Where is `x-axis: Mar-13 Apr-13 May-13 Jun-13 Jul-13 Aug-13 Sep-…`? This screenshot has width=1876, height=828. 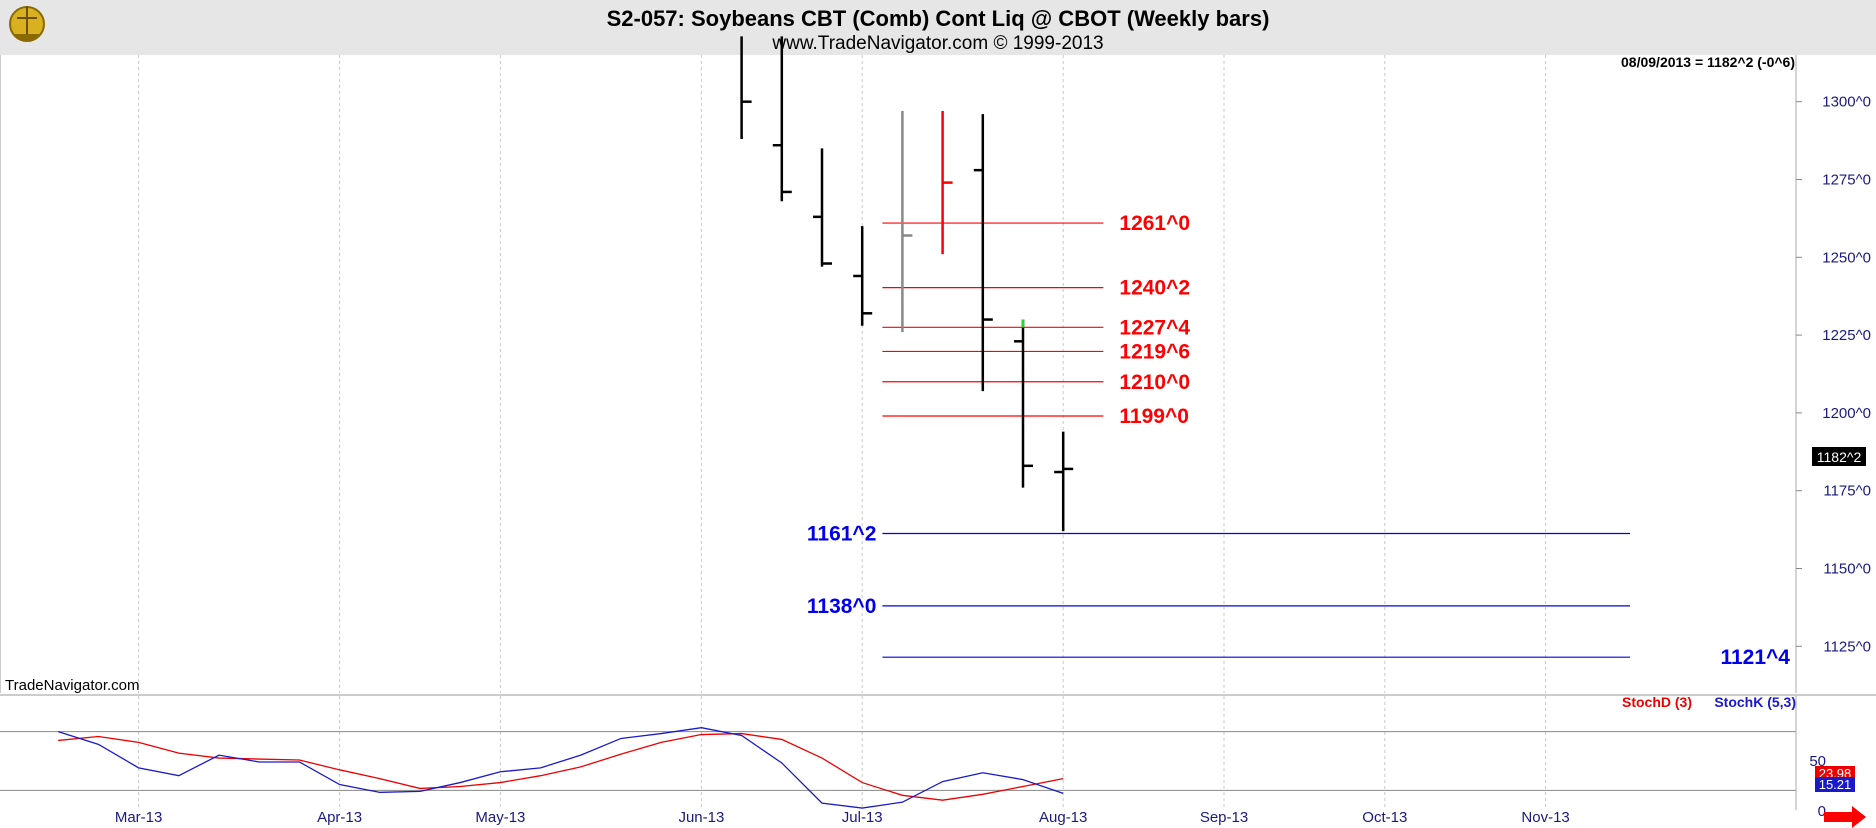
x-axis: Mar-13 Apr-13 May-13 Jun-13 Jul-13 Aug-13 Sep-… is located at coordinates (842, 817).